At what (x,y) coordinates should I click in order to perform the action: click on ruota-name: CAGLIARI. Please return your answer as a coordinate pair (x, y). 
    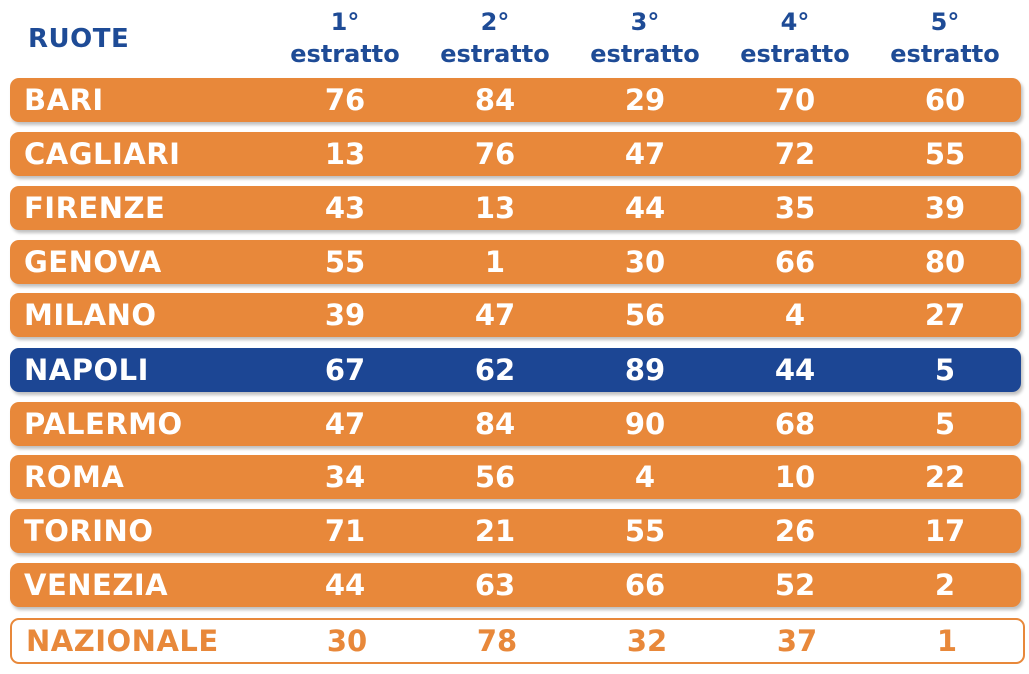
    Looking at the image, I should click on (102, 154).